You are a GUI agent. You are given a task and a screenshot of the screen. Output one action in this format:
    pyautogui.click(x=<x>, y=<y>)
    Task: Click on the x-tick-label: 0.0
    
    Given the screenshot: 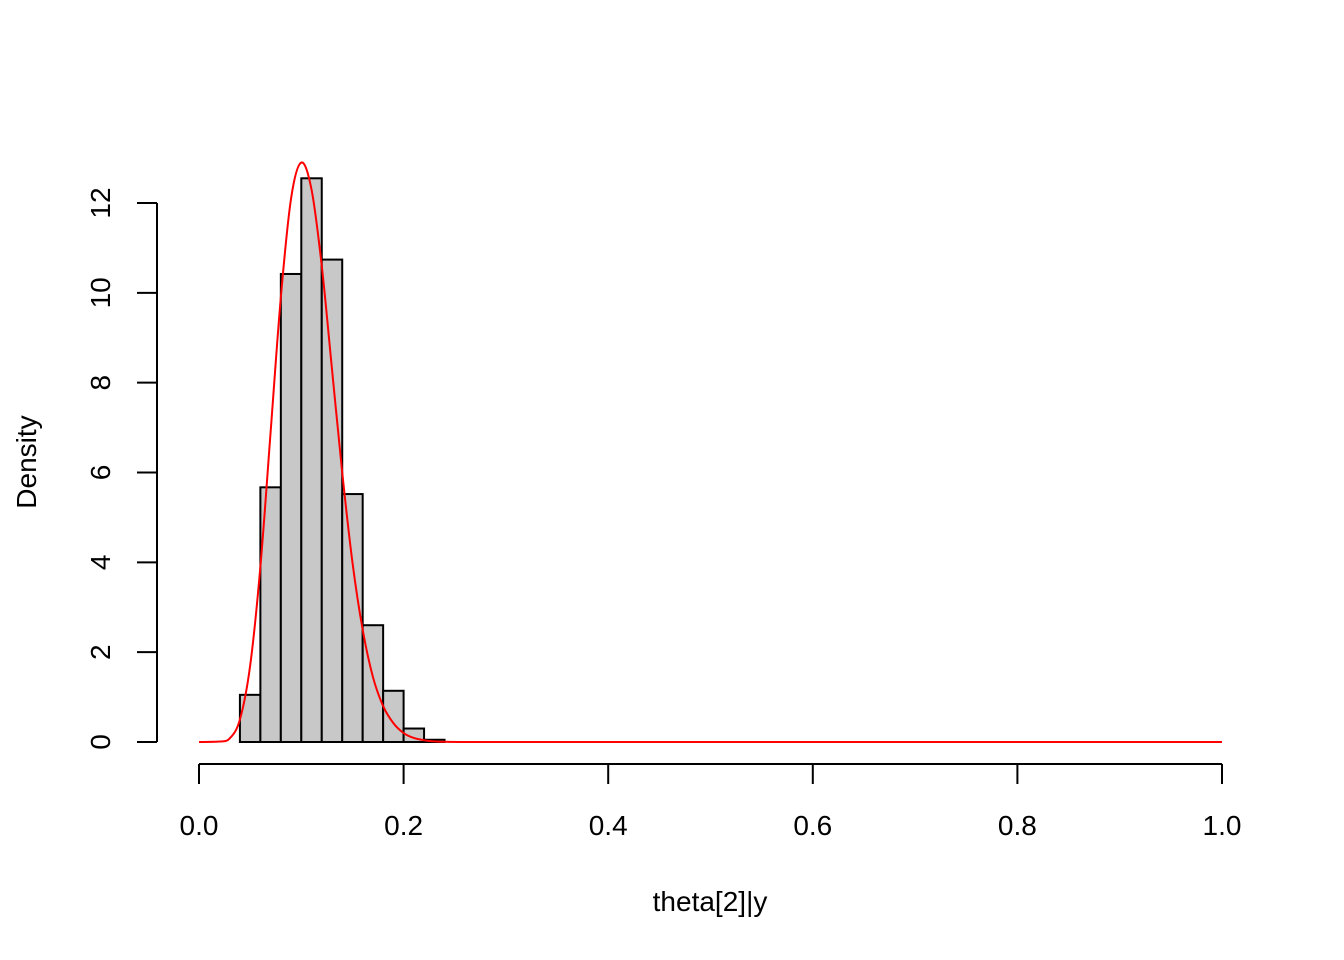 What is the action you would take?
    pyautogui.click(x=199, y=825)
    